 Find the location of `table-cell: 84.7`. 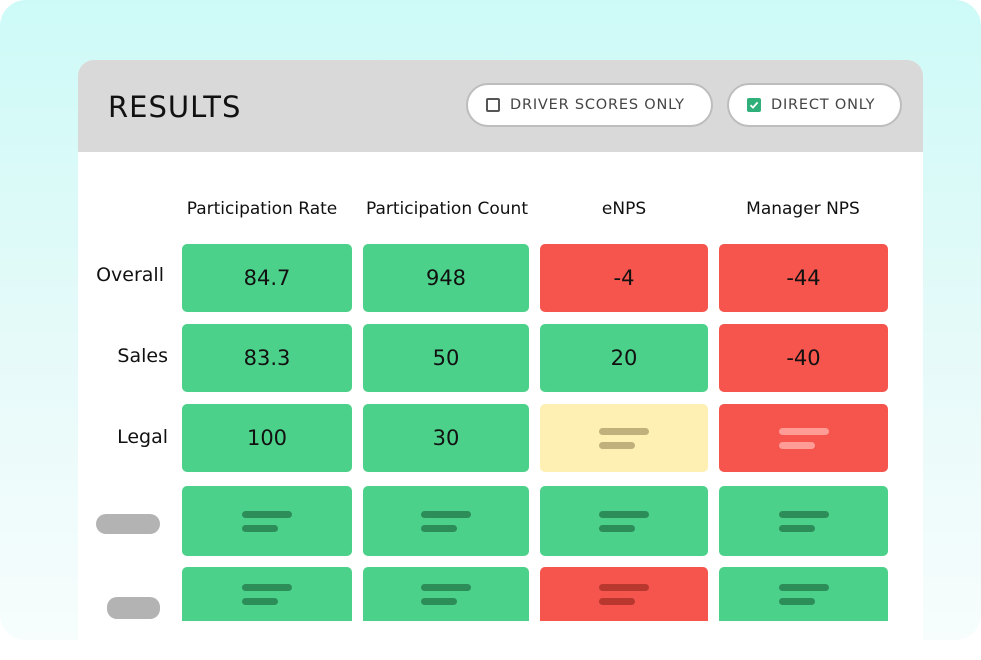

table-cell: 84.7 is located at coordinates (267, 278).